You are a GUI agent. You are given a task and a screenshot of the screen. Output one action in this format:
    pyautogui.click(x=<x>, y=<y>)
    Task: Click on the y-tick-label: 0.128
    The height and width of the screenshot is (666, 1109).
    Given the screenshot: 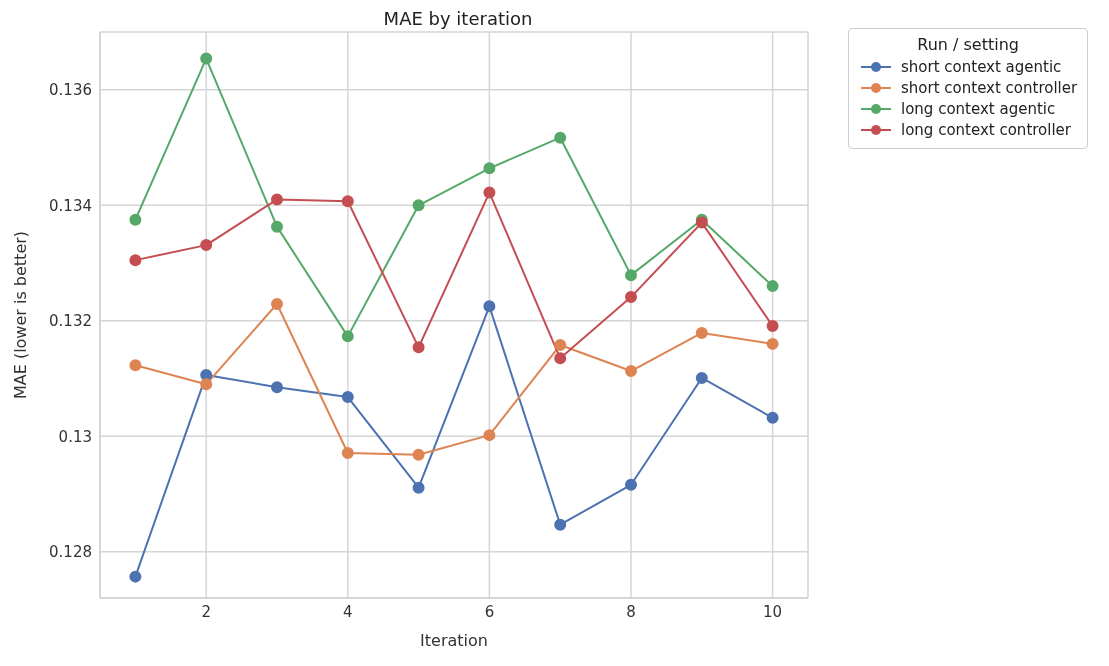 What is the action you would take?
    pyautogui.click(x=70, y=552)
    